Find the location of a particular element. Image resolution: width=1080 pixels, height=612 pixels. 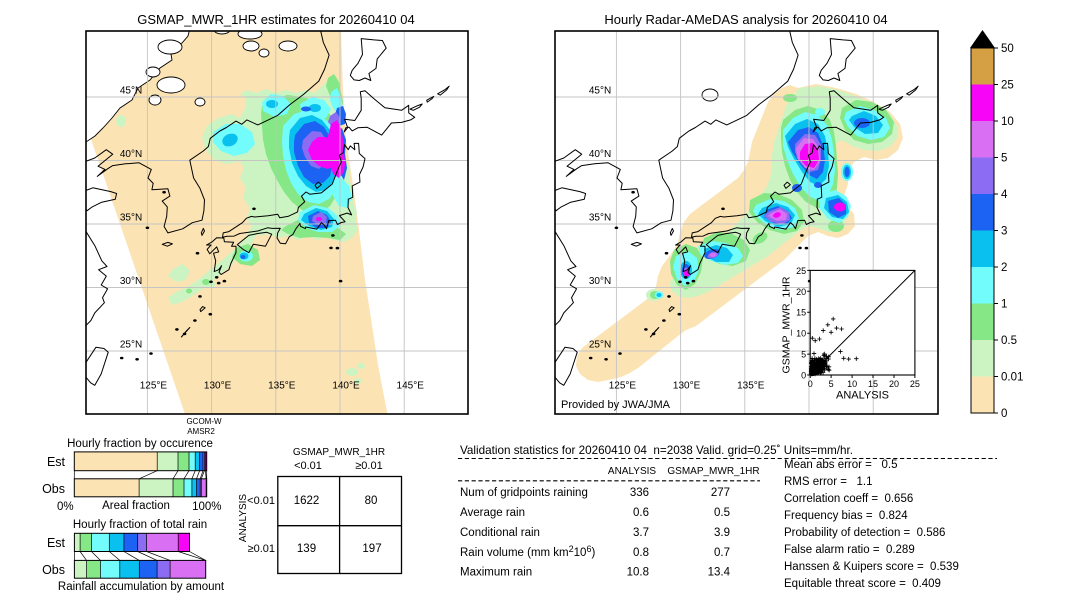

svg-text: 3 is located at coordinates (1004, 232).